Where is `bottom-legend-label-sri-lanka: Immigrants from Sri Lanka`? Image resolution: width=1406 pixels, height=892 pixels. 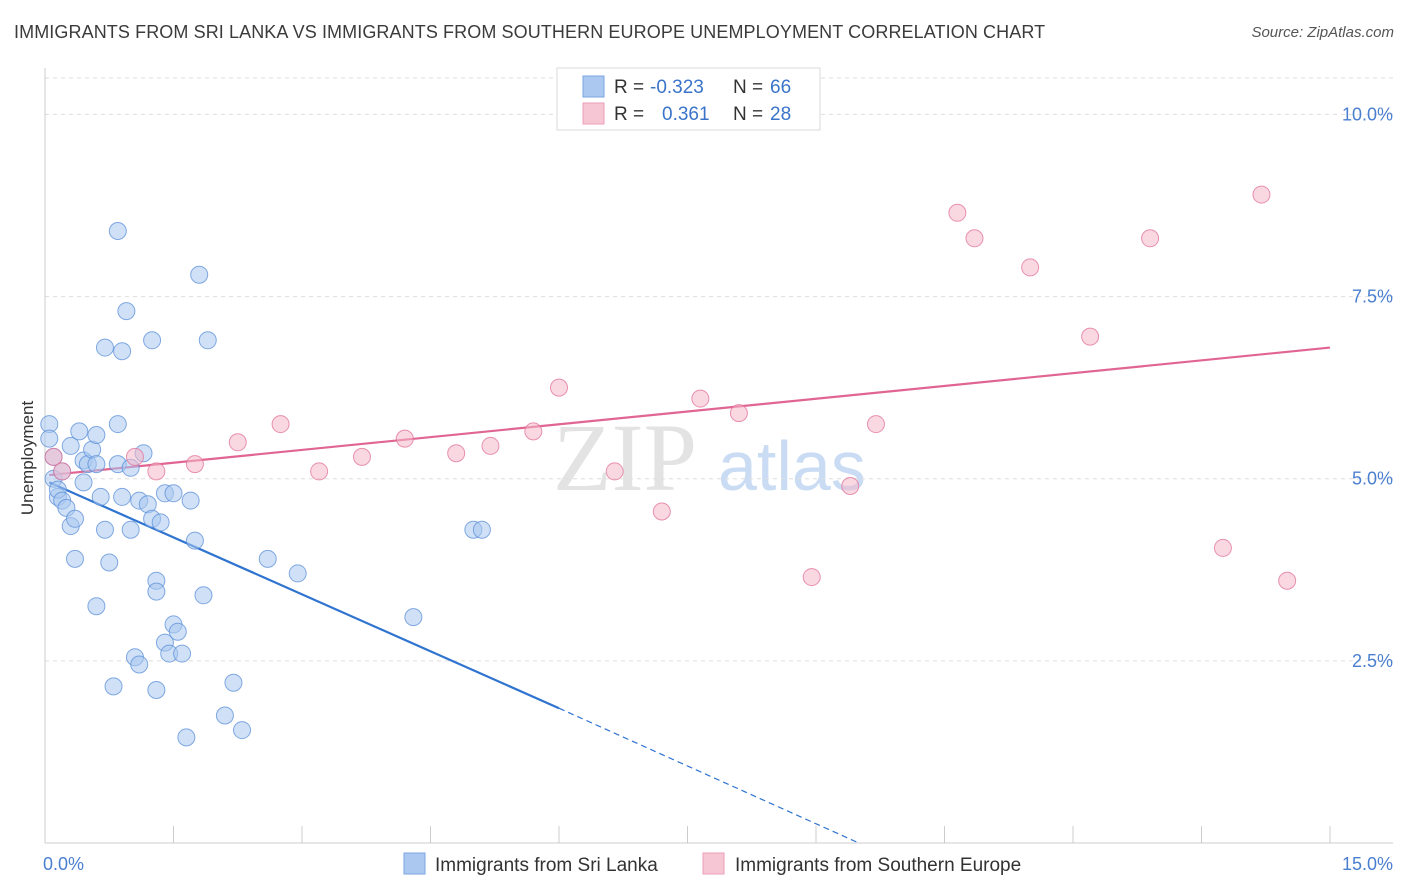
bottom-legend-label-sri-lanka: Immigrants from Sri Lanka is located at coordinates (546, 865).